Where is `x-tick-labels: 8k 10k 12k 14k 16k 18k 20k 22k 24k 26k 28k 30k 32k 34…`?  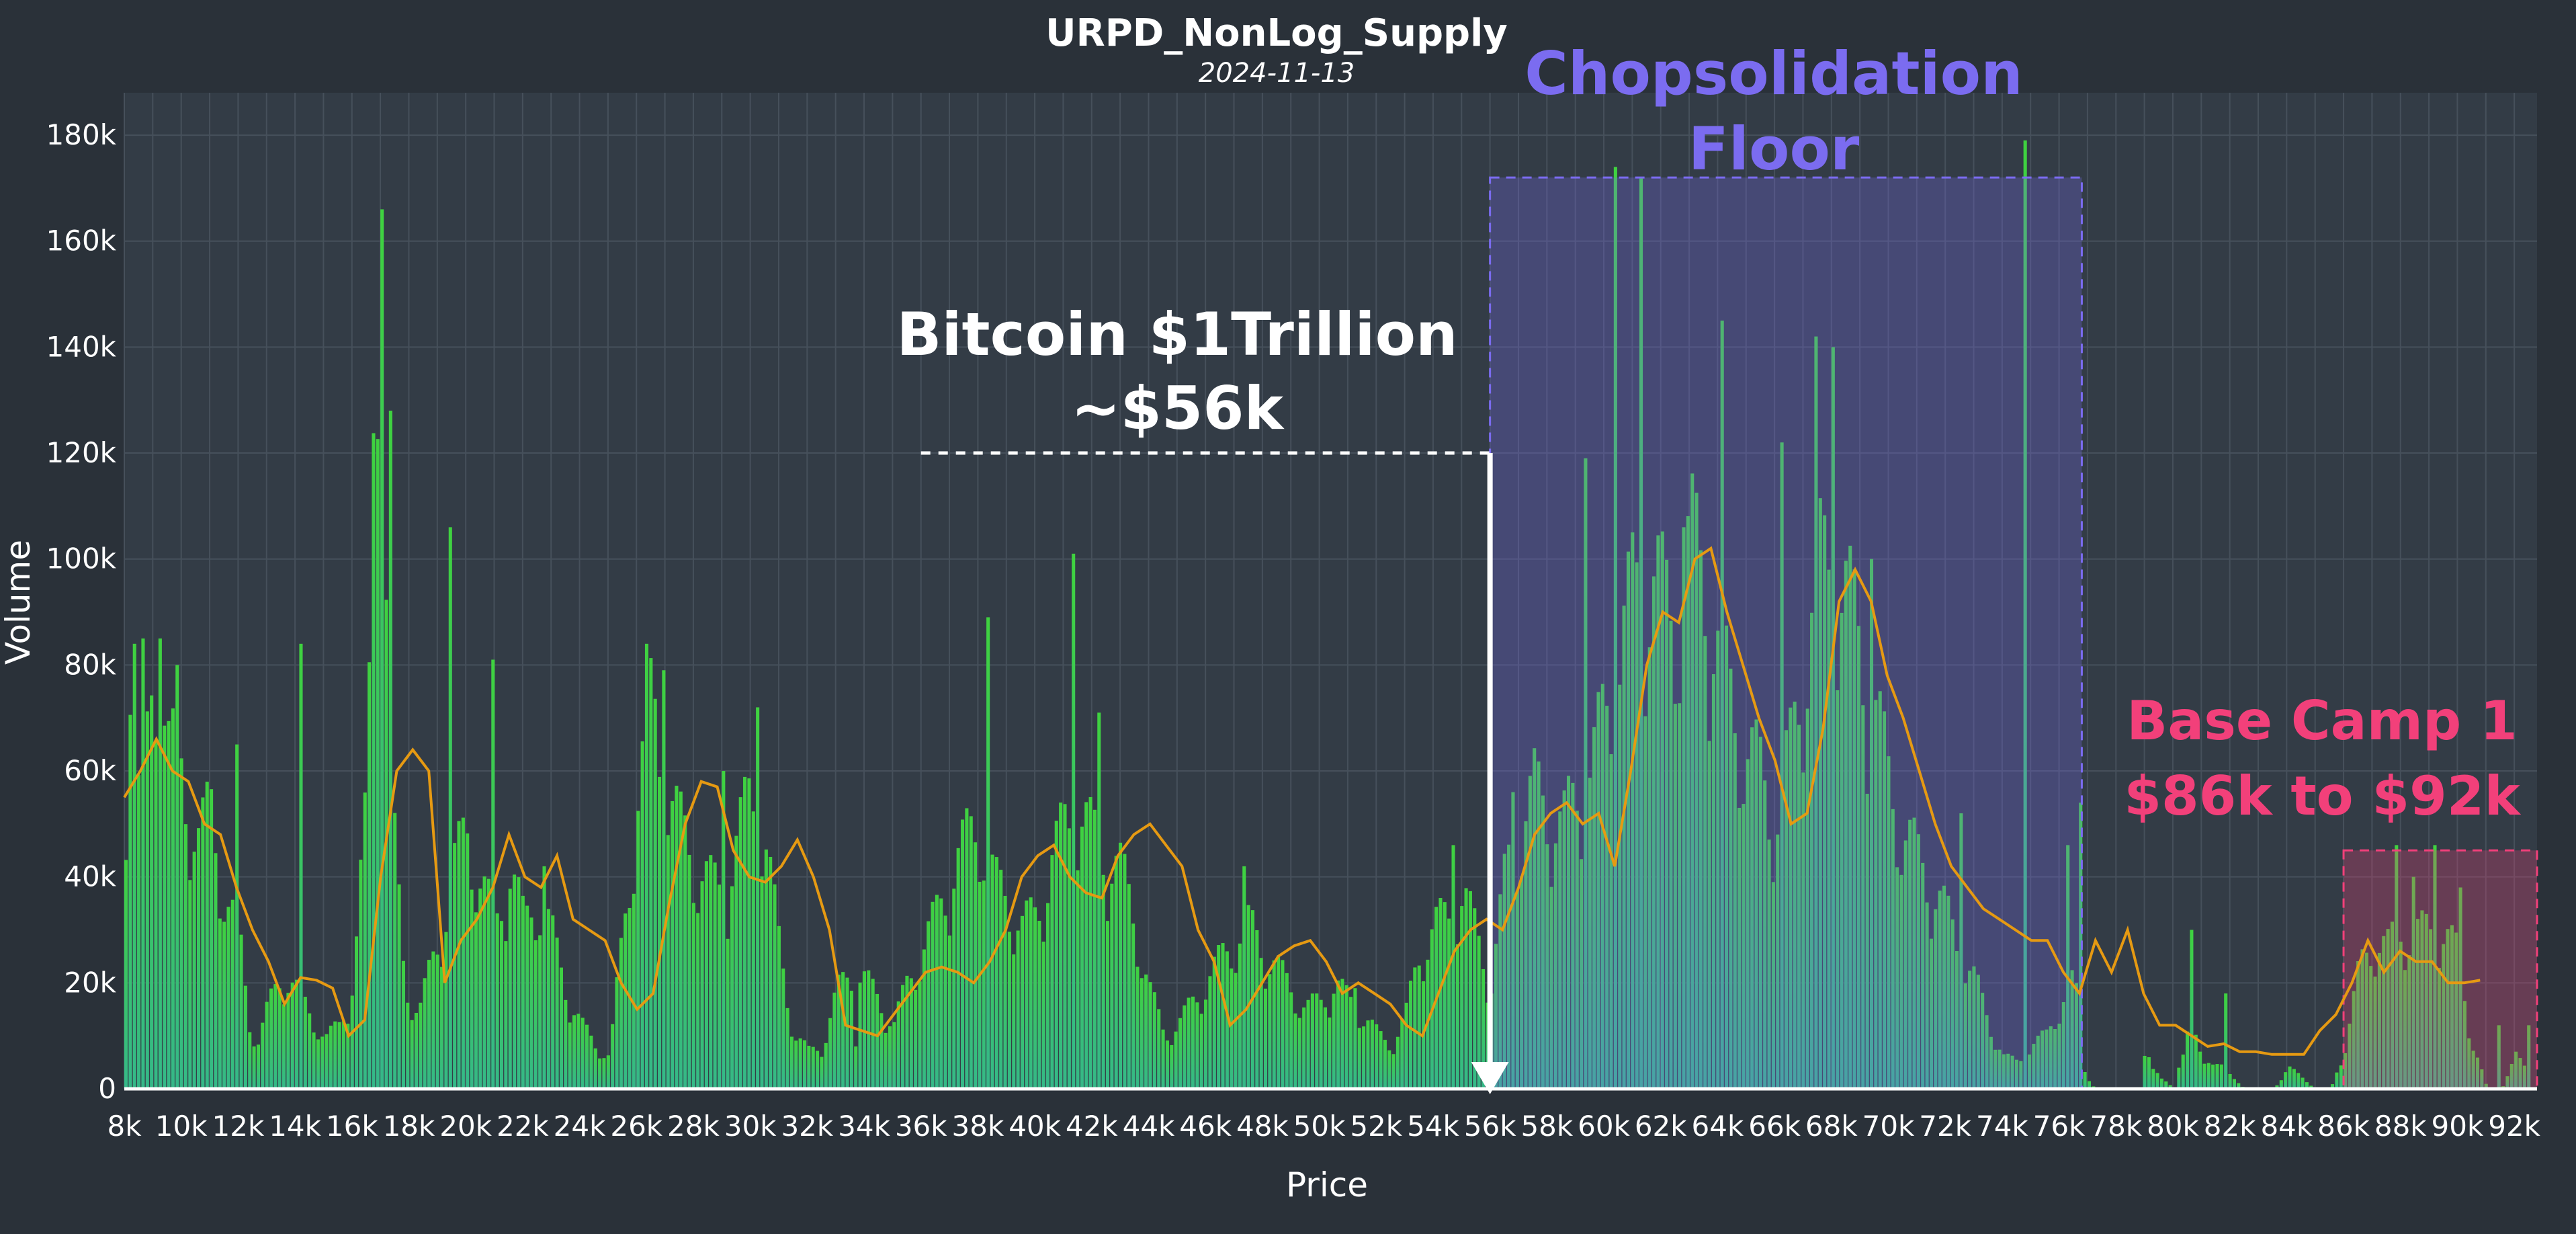 x-tick-labels: 8k 10k 12k 14k 16k 18k 20k 22k 24k 26k 28k 30k 32k 34… is located at coordinates (1323, 1126).